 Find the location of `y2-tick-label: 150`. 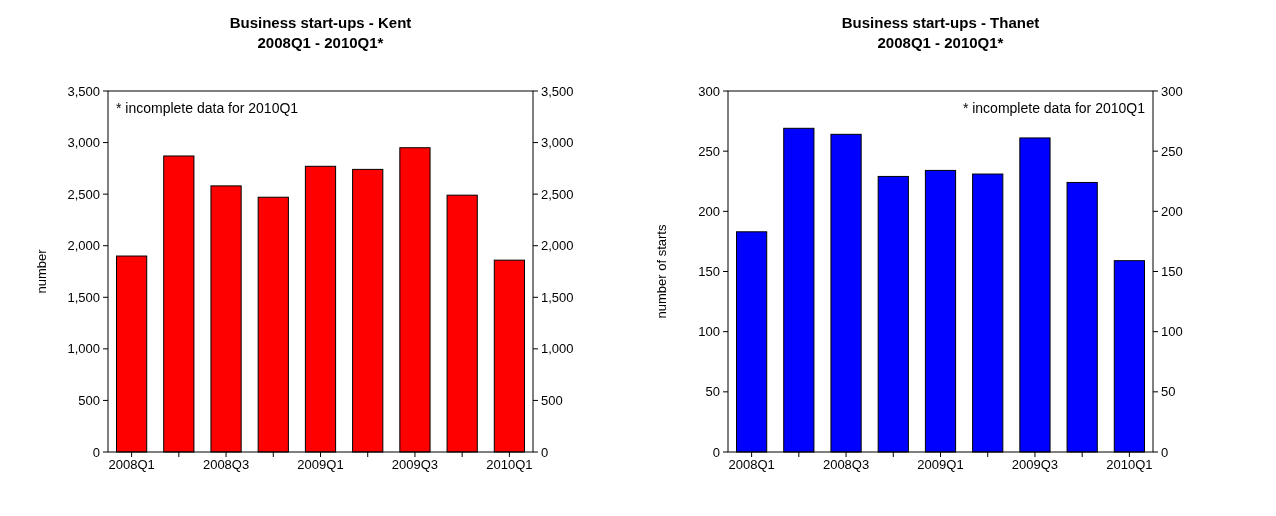

y2-tick-label: 150 is located at coordinates (1172, 272).